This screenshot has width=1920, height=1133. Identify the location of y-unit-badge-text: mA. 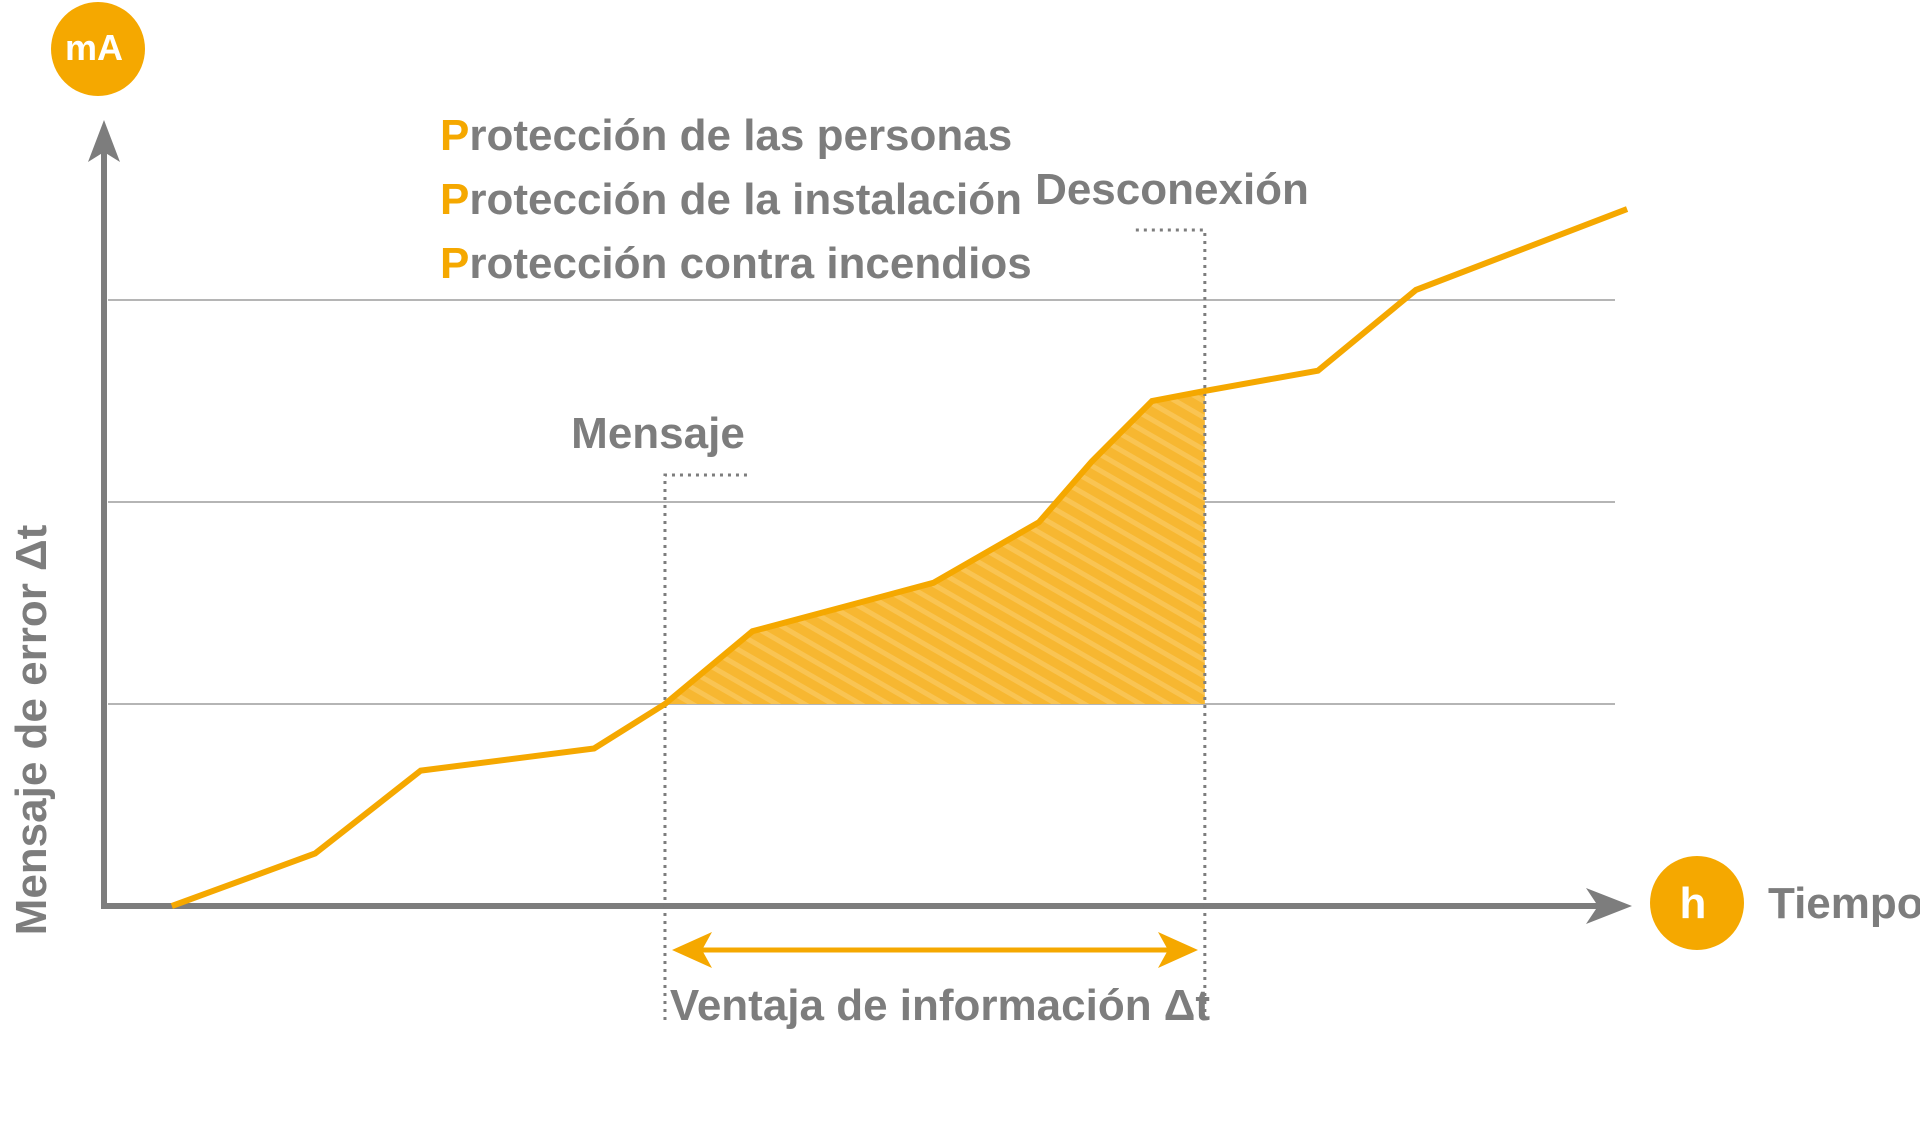
(94, 47).